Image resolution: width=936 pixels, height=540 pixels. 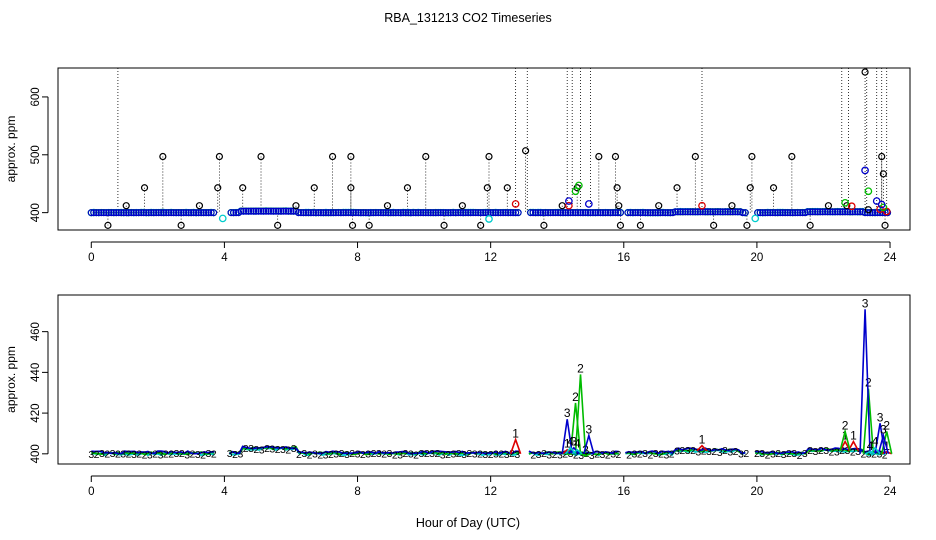 I want to click on series-1-marker, so click(x=702, y=205).